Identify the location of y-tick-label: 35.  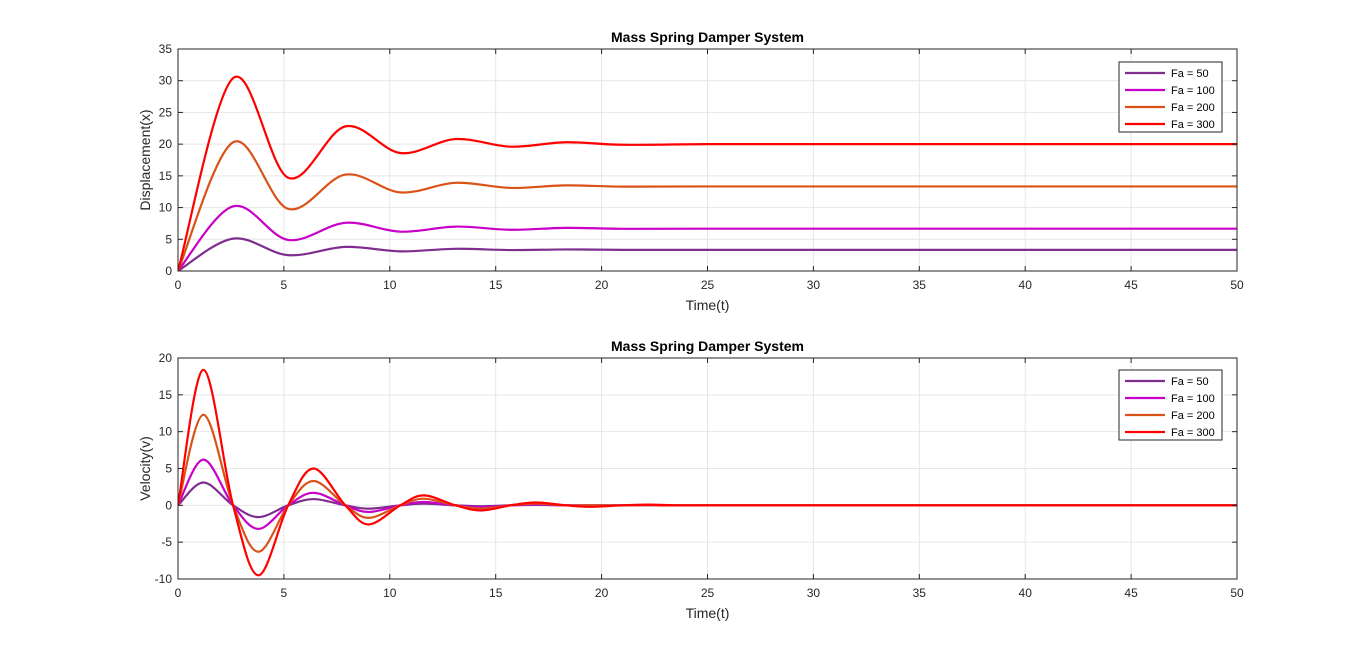
(166, 49).